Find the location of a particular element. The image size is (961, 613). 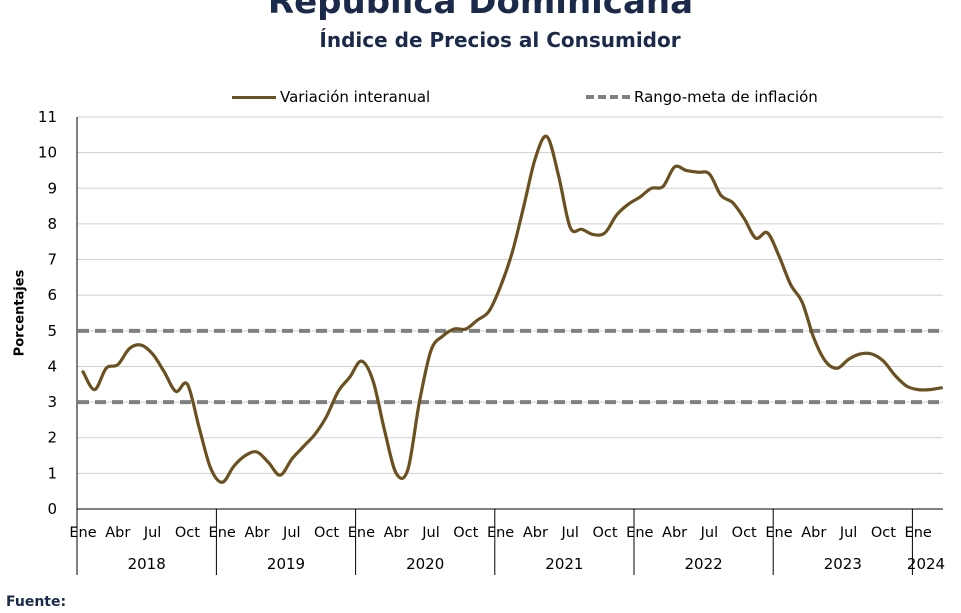

year-label-2024: 2024 is located at coordinates (926, 564).